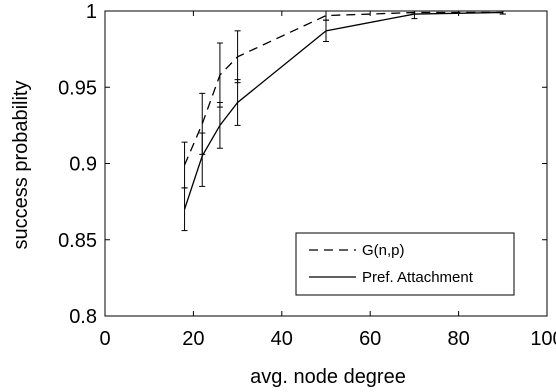  I want to click on y-axis-label: success probability, so click(21, 165).